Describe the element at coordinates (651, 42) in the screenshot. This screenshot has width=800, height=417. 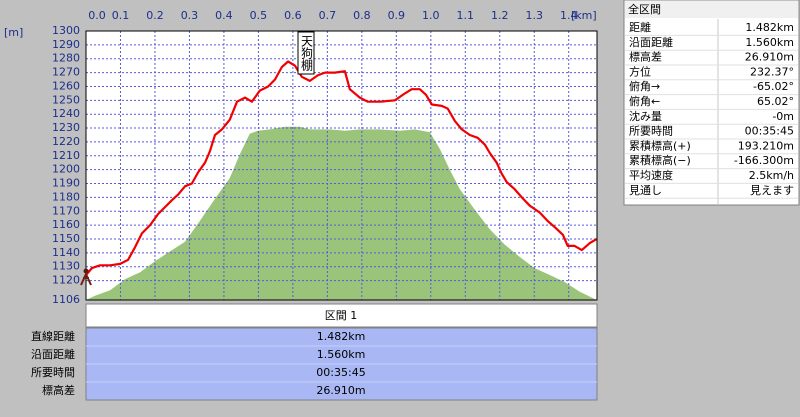
I see `summary-label: 沿面距離` at that location.